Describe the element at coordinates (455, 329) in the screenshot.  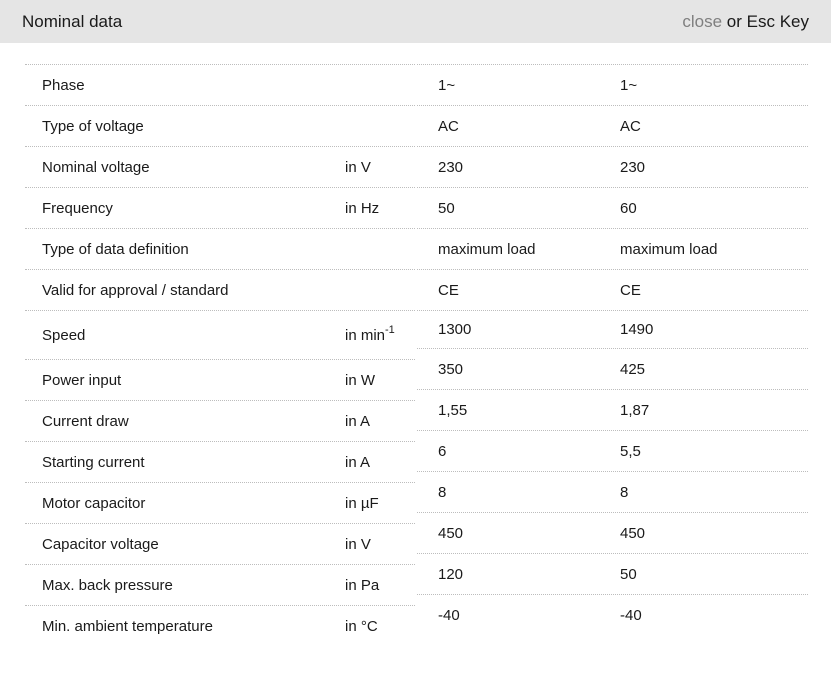
I see `value-cell-variant-1: 1300` at that location.